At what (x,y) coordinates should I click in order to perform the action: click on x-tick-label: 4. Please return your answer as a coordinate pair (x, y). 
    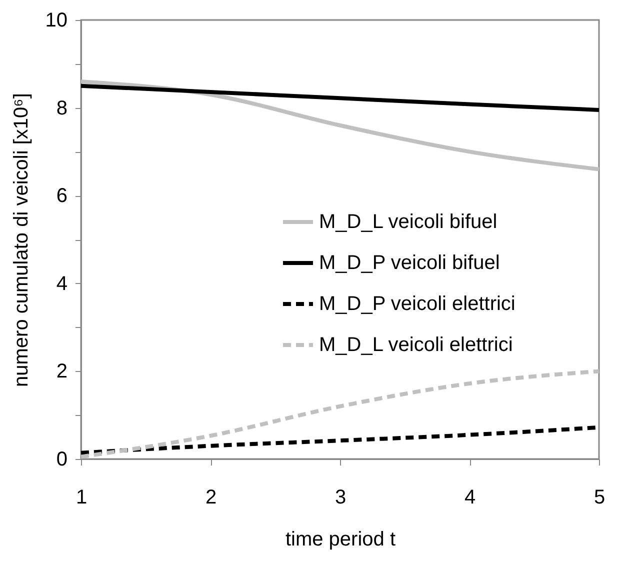
    Looking at the image, I should click on (470, 497).